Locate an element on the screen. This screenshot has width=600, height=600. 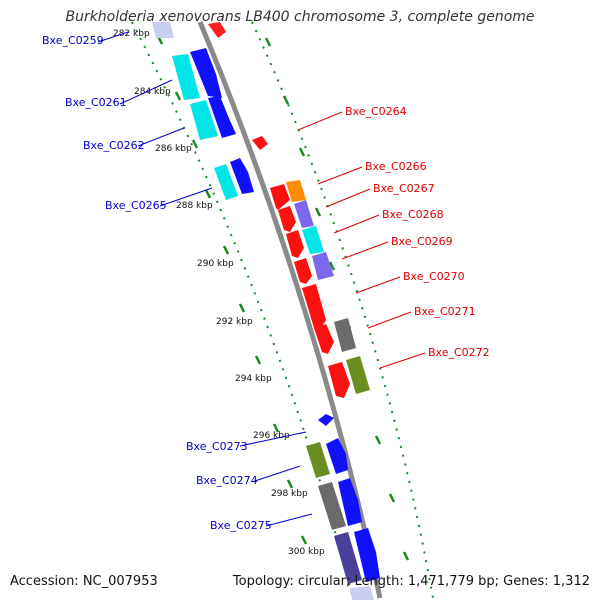
gene-C0261-blue is located at coordinates (206, 73).